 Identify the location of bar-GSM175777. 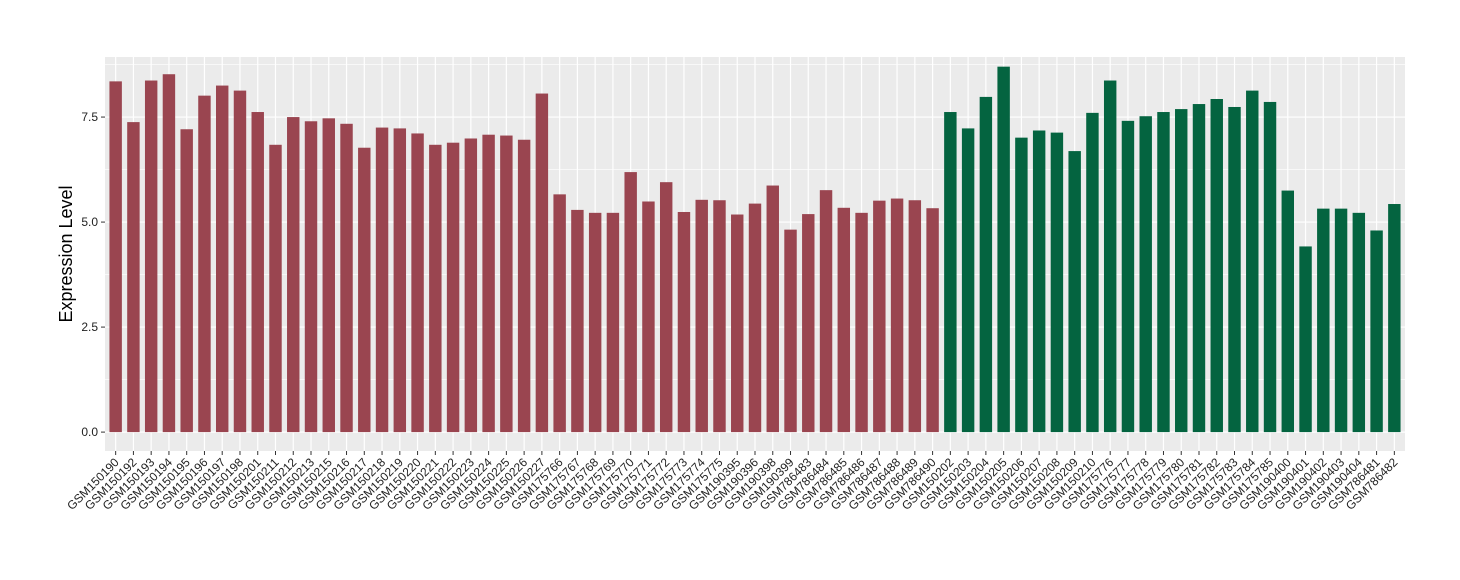
(1128, 276).